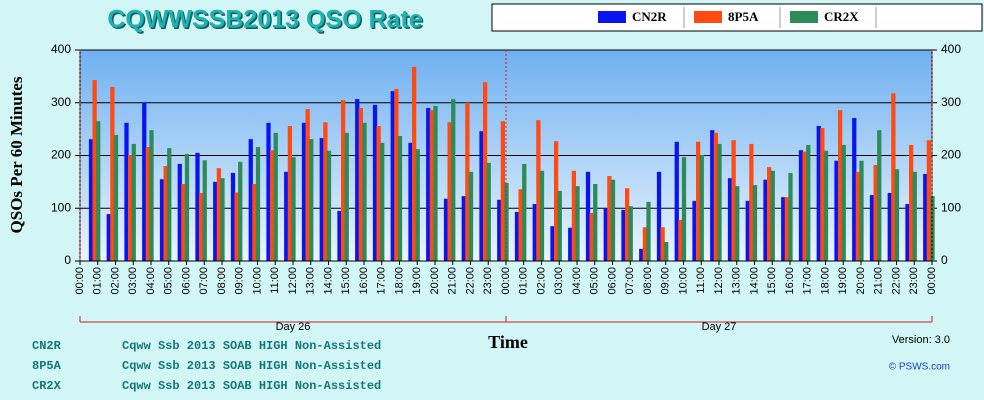 Image resolution: width=984 pixels, height=400 pixels. What do you see at coordinates (577, 281) in the screenshot?
I see `x-tick-label: 04:00` at bounding box center [577, 281].